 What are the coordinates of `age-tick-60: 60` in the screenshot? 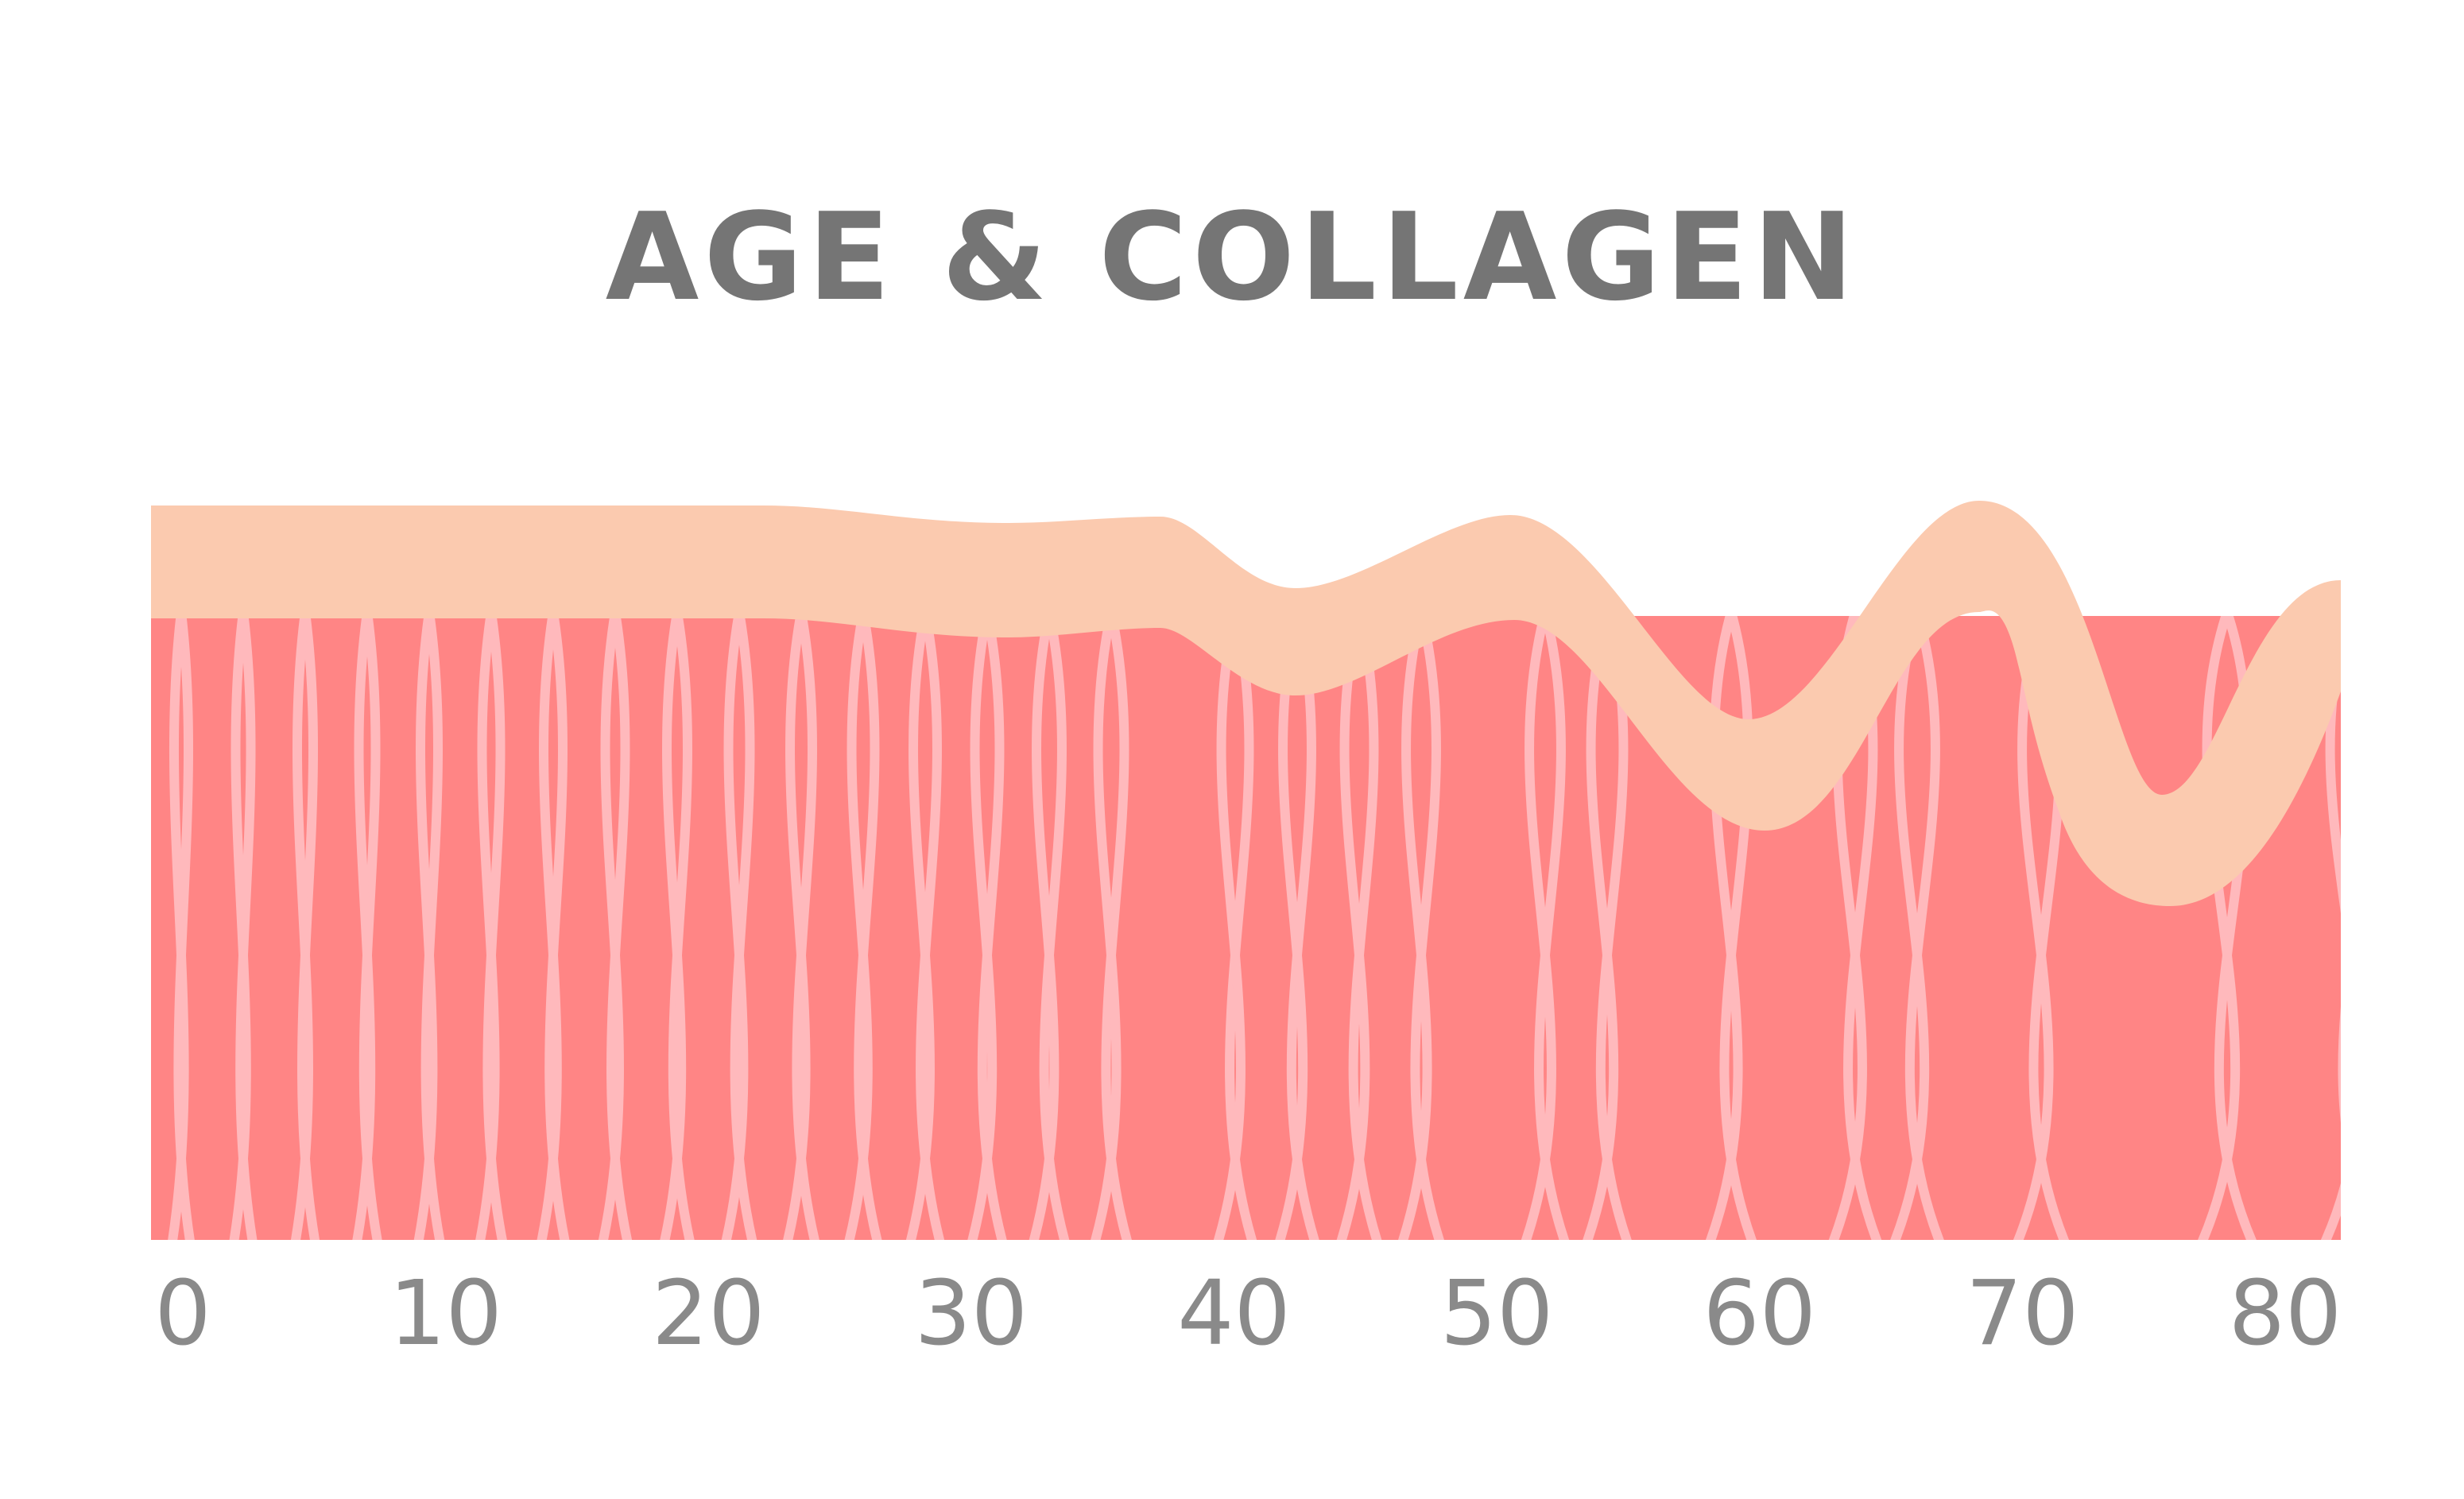 It's located at (1760, 1313).